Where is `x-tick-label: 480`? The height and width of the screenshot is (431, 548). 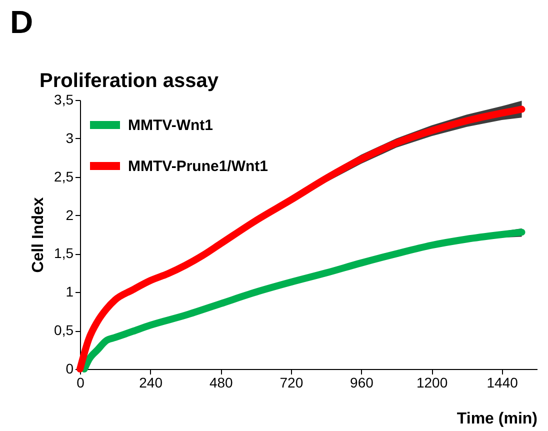
x-tick-label: 480 is located at coordinates (221, 382).